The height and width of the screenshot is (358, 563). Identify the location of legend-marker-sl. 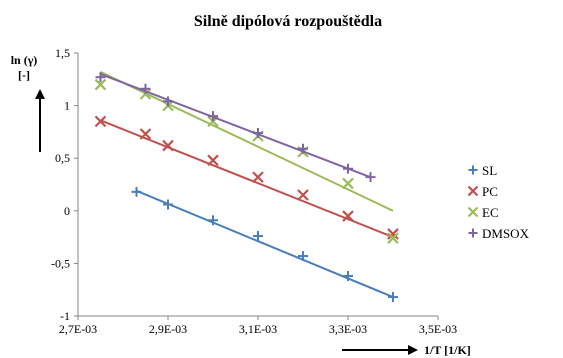
(473, 170).